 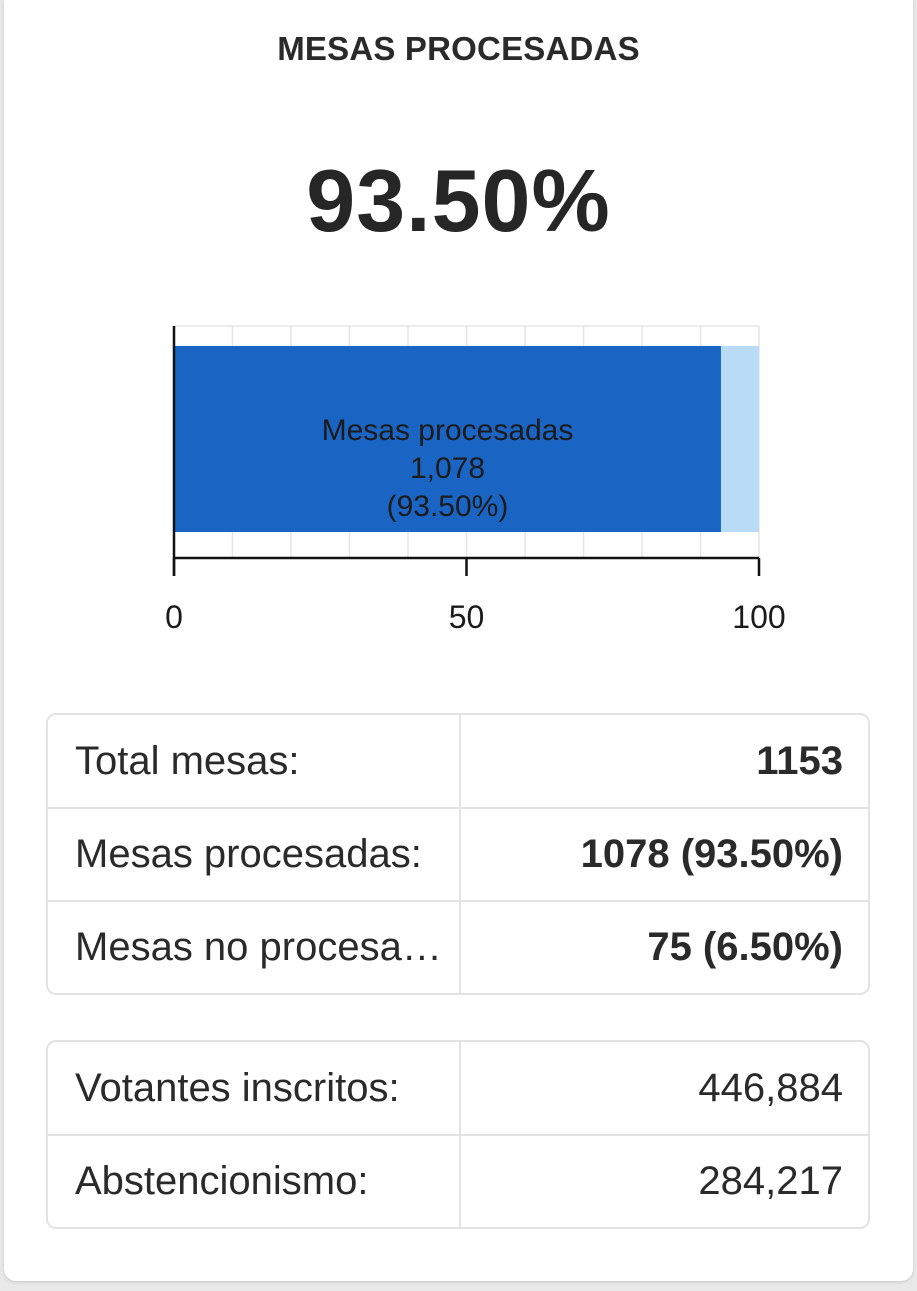 What do you see at coordinates (799, 760) in the screenshot?
I see `row-value: 1153` at bounding box center [799, 760].